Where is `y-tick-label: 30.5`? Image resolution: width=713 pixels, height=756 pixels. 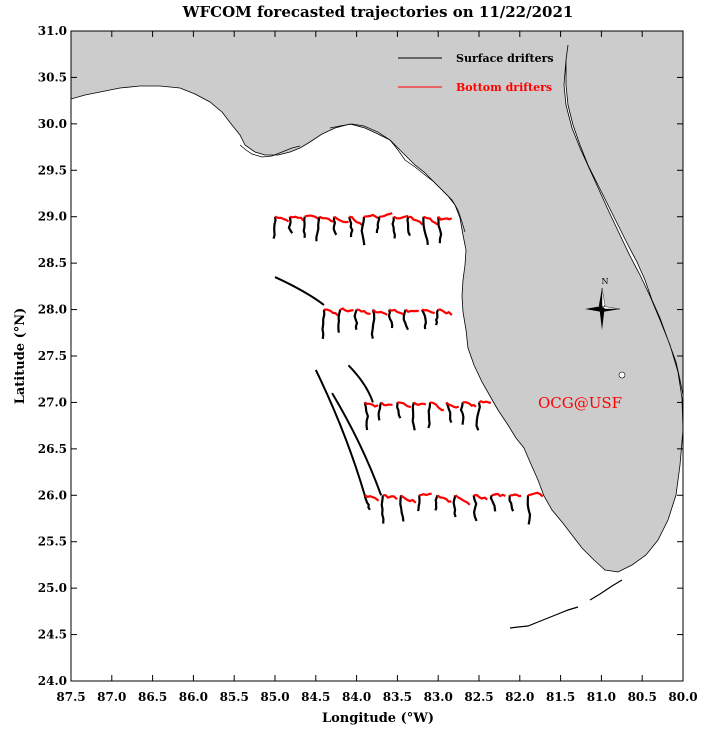 y-tick-label: 30.5 is located at coordinates (52, 77).